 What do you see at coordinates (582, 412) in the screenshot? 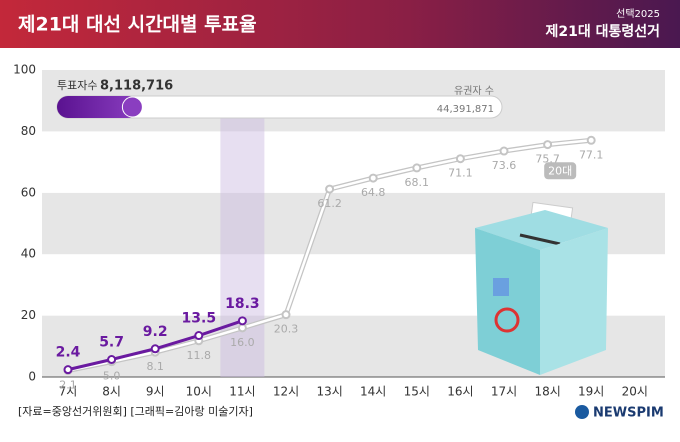
I see `brand-logo` at bounding box center [582, 412].